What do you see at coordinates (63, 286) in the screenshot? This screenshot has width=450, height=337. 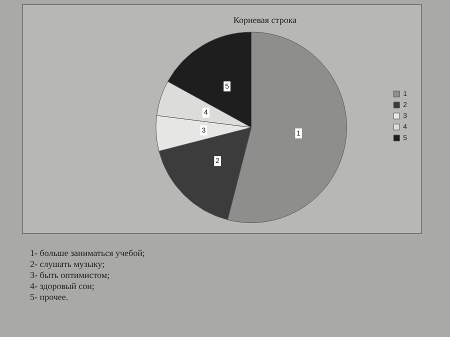 I see `text: 4- здоровый сон;` at bounding box center [63, 286].